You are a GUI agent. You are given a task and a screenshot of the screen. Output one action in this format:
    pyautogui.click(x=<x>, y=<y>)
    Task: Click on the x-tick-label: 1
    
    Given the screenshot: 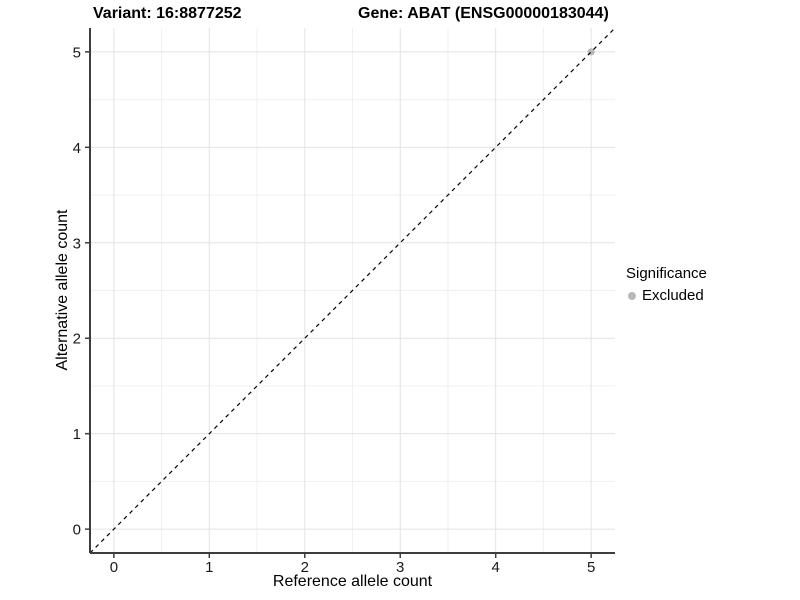 What is the action you would take?
    pyautogui.click(x=209, y=567)
    